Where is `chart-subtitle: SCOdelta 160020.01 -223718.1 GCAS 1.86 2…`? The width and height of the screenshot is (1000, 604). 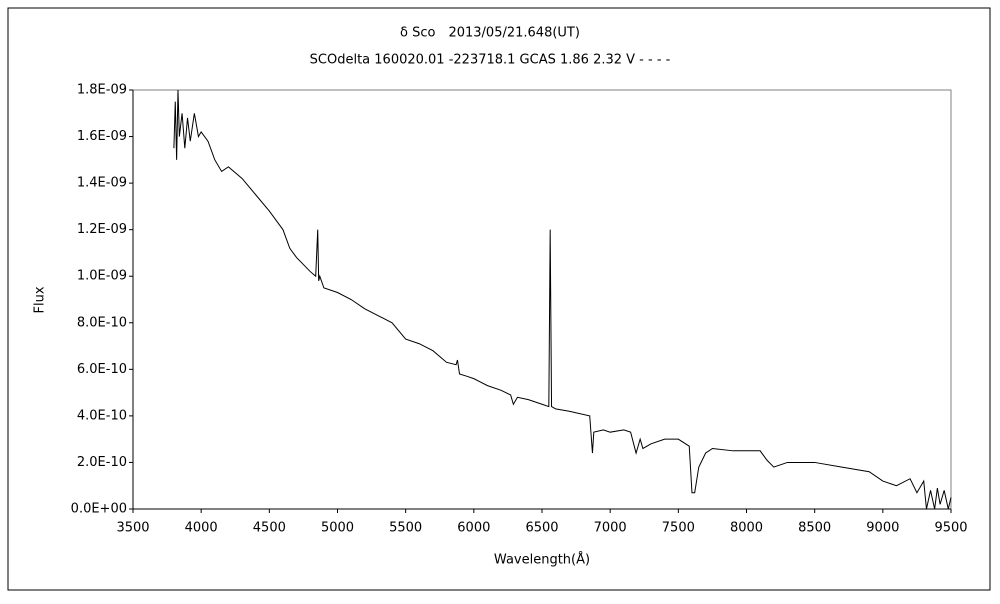 chart-subtitle: SCOdelta 160020.01 -223718.1 GCAS 1.86 2… is located at coordinates (490, 60).